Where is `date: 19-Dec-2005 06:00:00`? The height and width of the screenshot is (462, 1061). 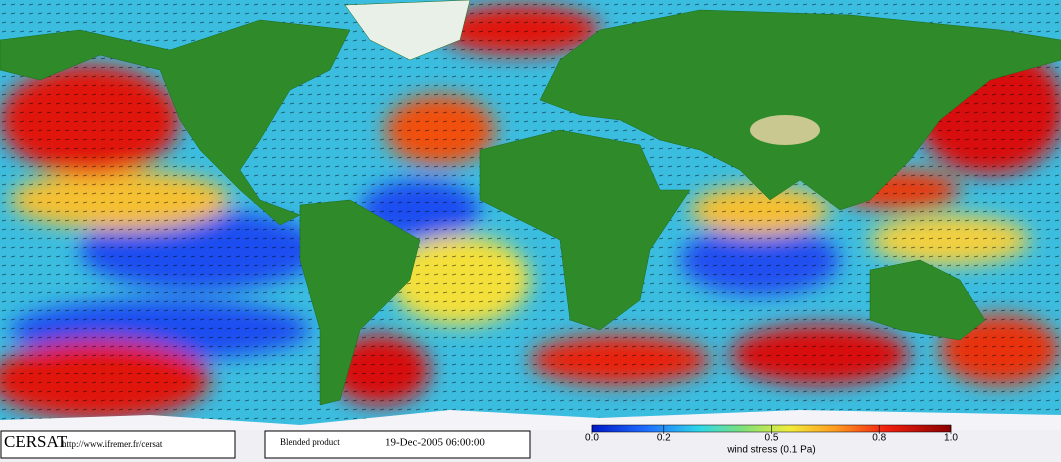 date: 19-Dec-2005 06:00:00 is located at coordinates (435, 443).